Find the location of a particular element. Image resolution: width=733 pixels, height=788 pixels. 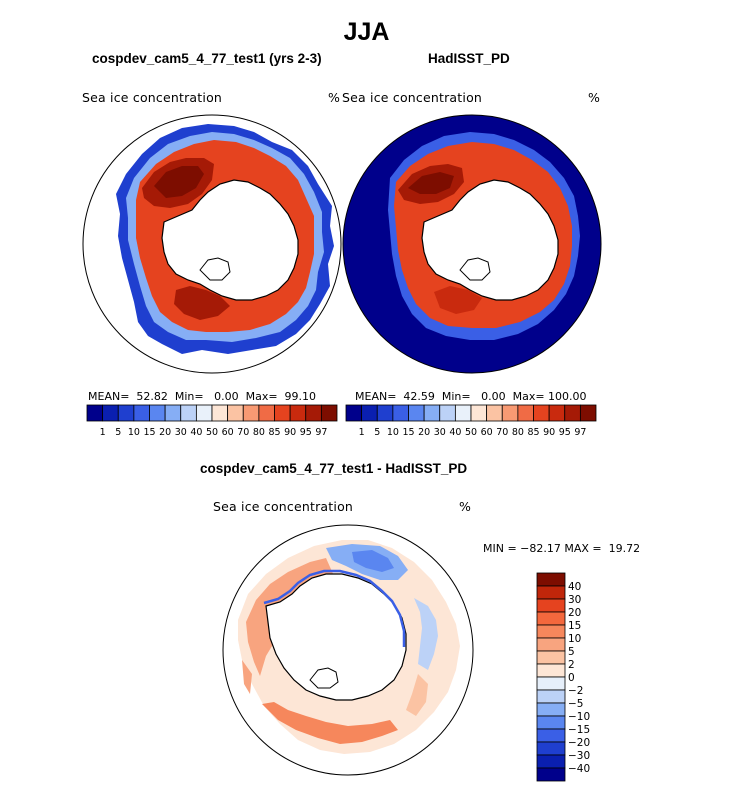

diff-colorbar-tick-label: −20 is located at coordinates (579, 743).